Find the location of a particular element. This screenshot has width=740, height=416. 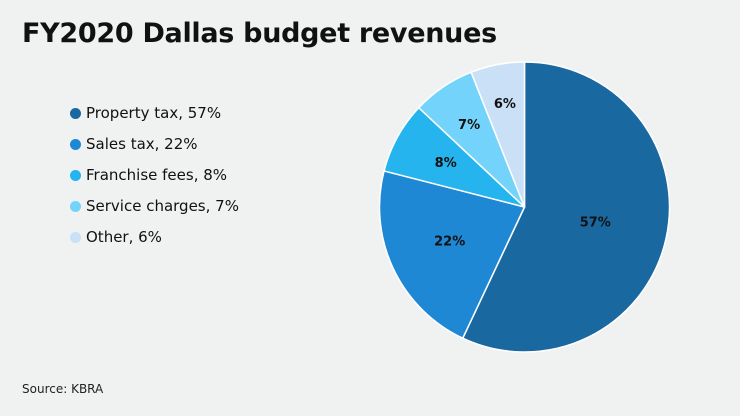

legend-item-sales-tax: Sales tax, 22% is located at coordinates (154, 144).